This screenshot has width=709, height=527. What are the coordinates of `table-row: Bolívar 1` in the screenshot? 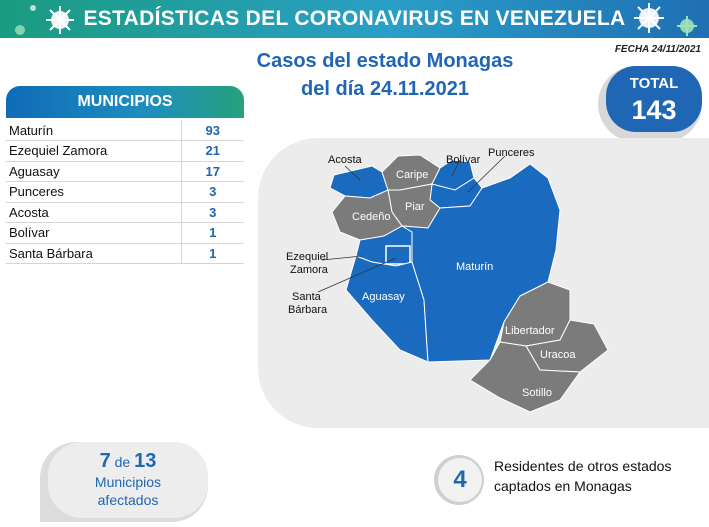 It's located at (125, 233).